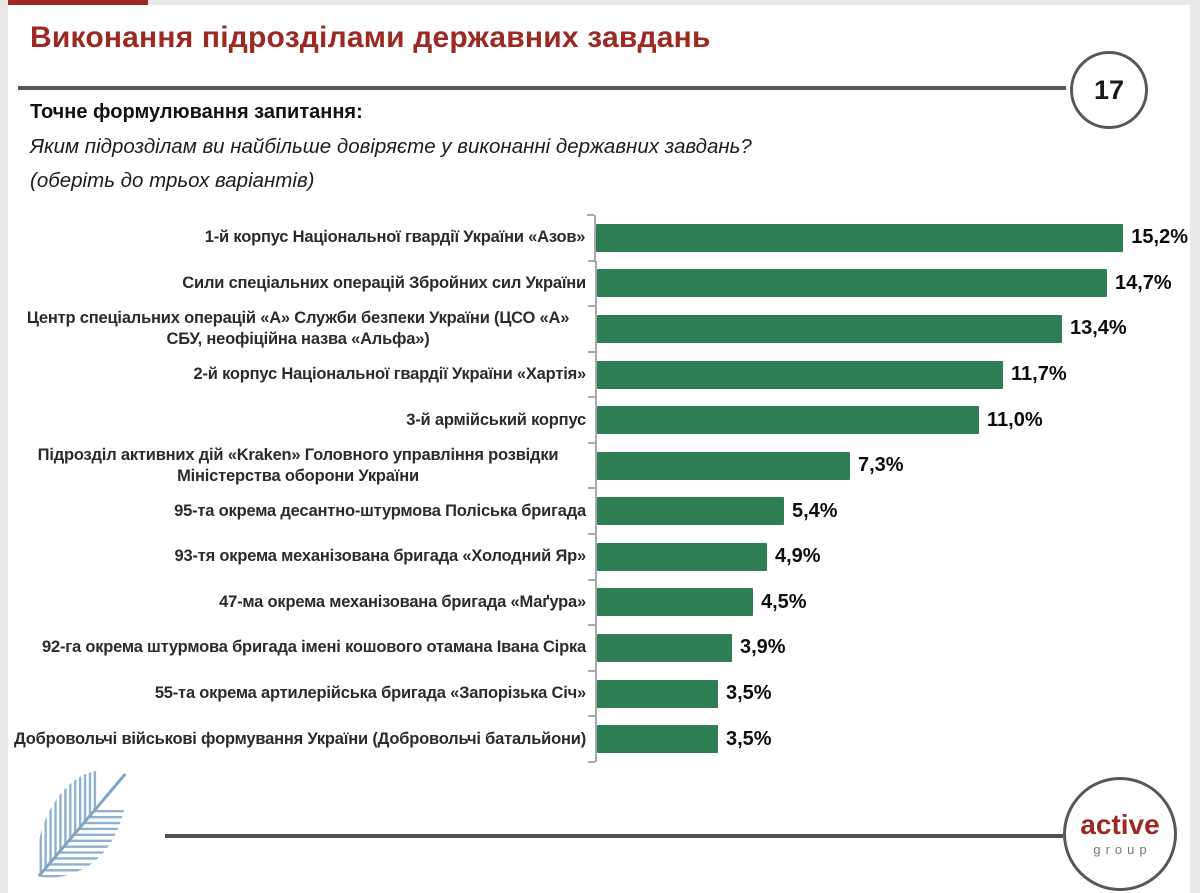 Image resolution: width=1200 pixels, height=893 pixels. What do you see at coordinates (888, 602) in the screenshot?
I see `bar-track: 4,5%` at bounding box center [888, 602].